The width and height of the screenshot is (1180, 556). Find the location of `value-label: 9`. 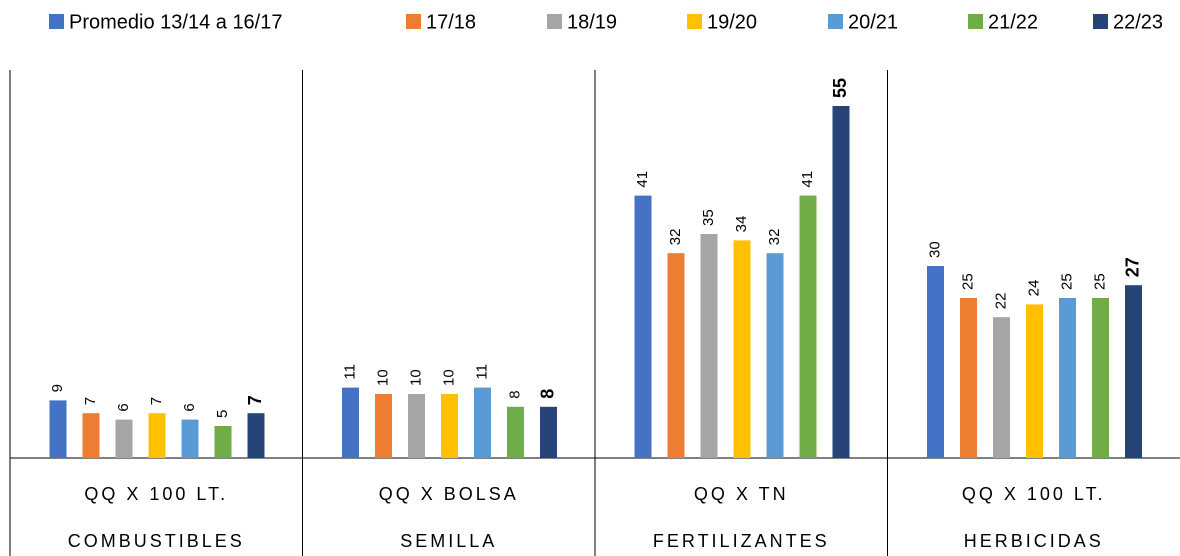

value-label: 9 is located at coordinates (57, 388).